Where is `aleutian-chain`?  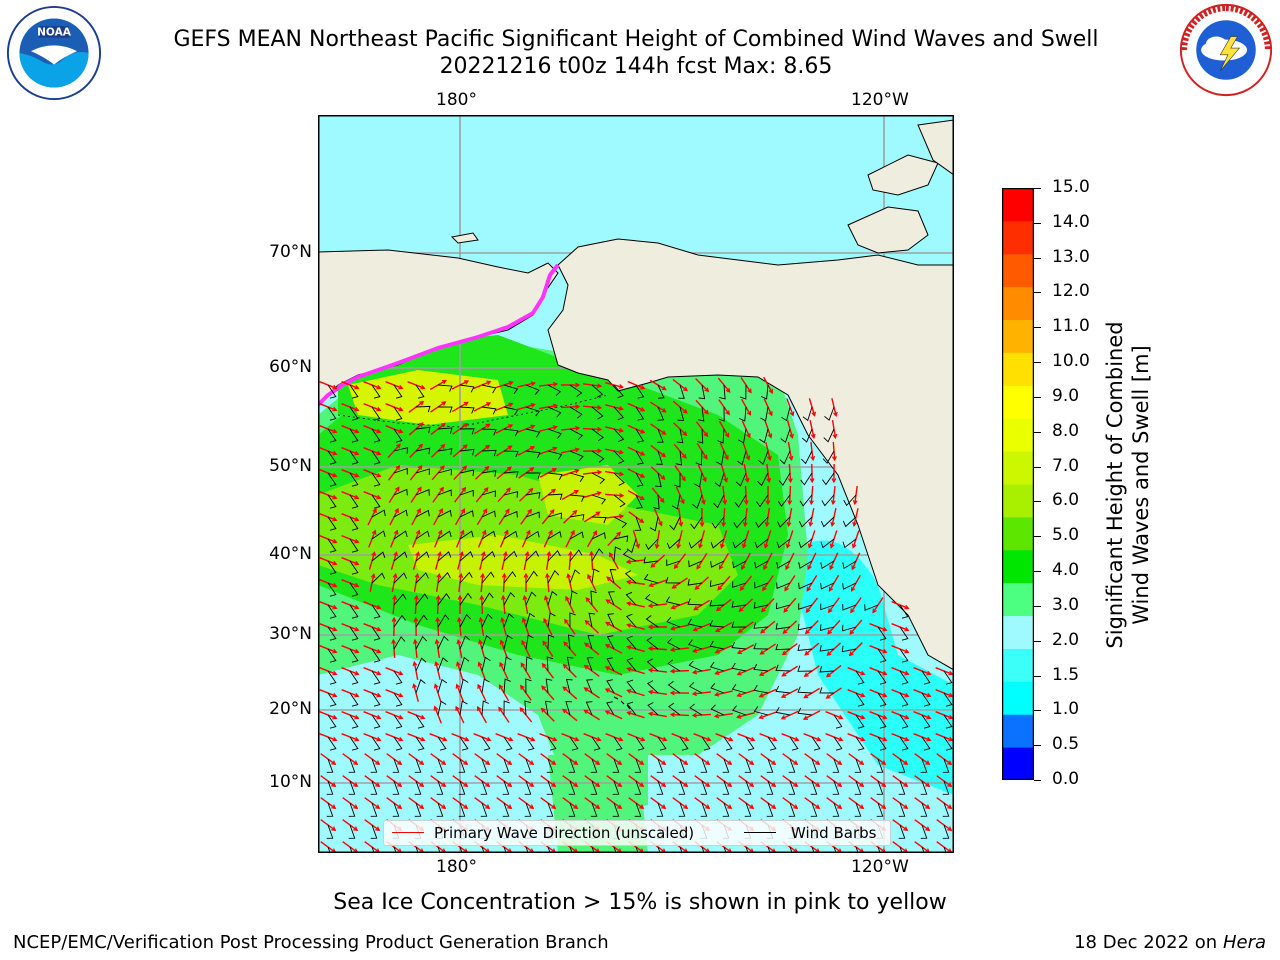
aleutian-chain is located at coordinates (473, 411).